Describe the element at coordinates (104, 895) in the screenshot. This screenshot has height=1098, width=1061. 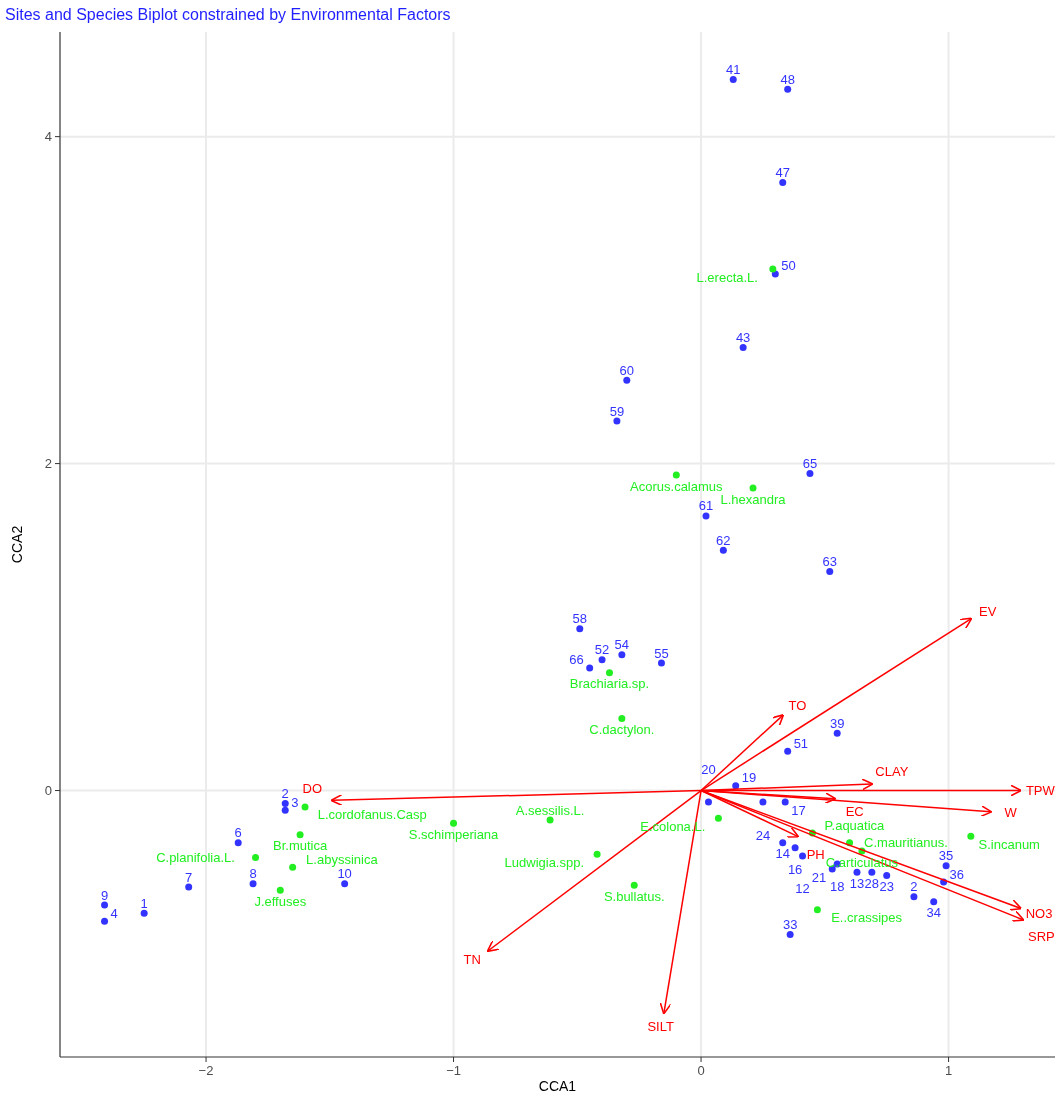
I see `annotation: 9` at that location.